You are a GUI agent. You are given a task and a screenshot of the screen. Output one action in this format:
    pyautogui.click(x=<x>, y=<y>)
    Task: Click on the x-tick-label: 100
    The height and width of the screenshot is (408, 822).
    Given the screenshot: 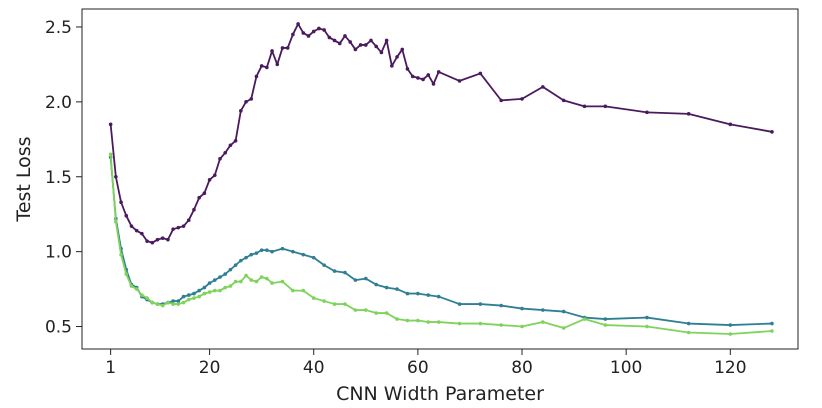 What is the action you would take?
    pyautogui.click(x=626, y=368)
    